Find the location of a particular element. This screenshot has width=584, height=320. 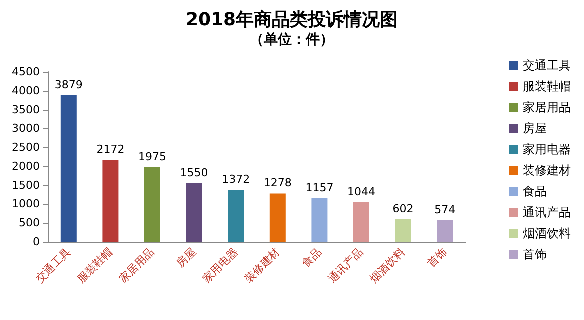

data-label: 1278 is located at coordinates (278, 183).